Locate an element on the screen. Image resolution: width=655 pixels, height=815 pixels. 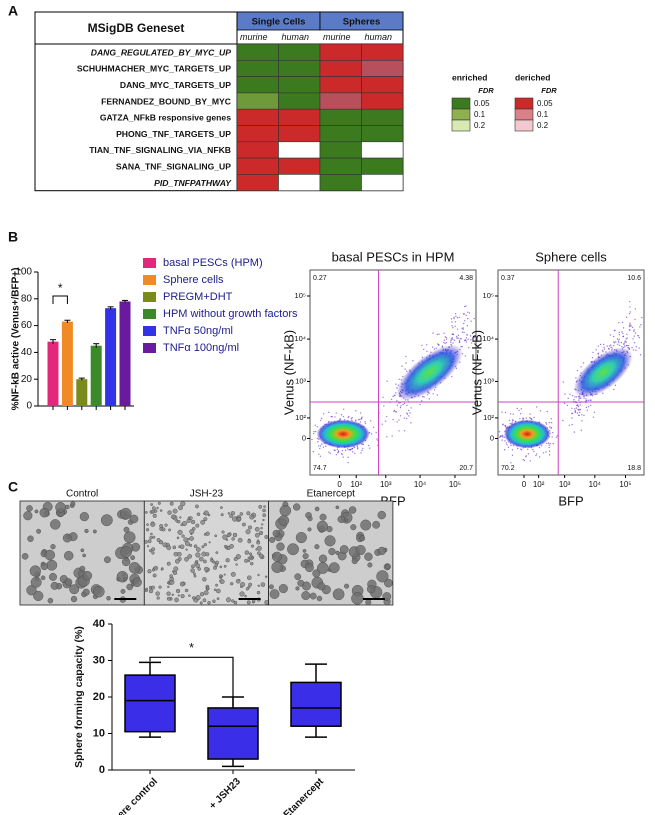
x-tick-label: + Etanercept is located at coordinates (301, 795).